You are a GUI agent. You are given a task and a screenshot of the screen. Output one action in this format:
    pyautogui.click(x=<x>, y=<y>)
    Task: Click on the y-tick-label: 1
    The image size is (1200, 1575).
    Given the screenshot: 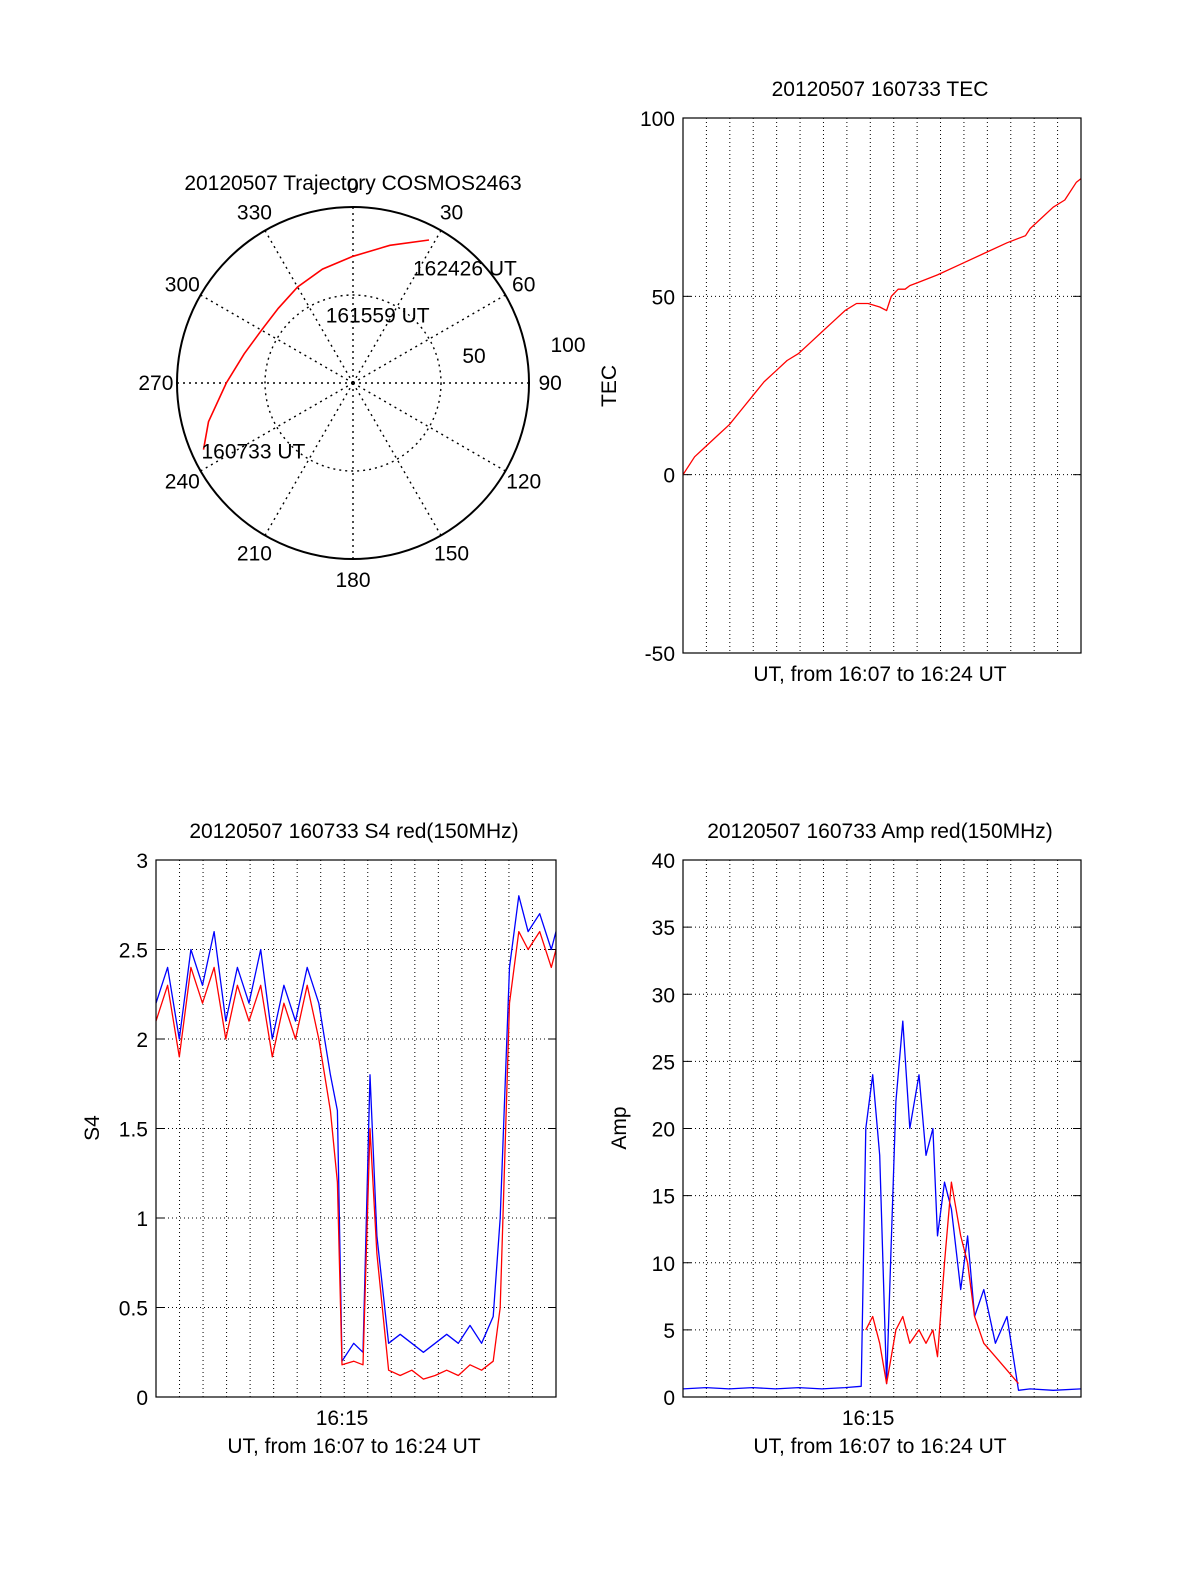 What is the action you would take?
    pyautogui.click(x=142, y=1219)
    